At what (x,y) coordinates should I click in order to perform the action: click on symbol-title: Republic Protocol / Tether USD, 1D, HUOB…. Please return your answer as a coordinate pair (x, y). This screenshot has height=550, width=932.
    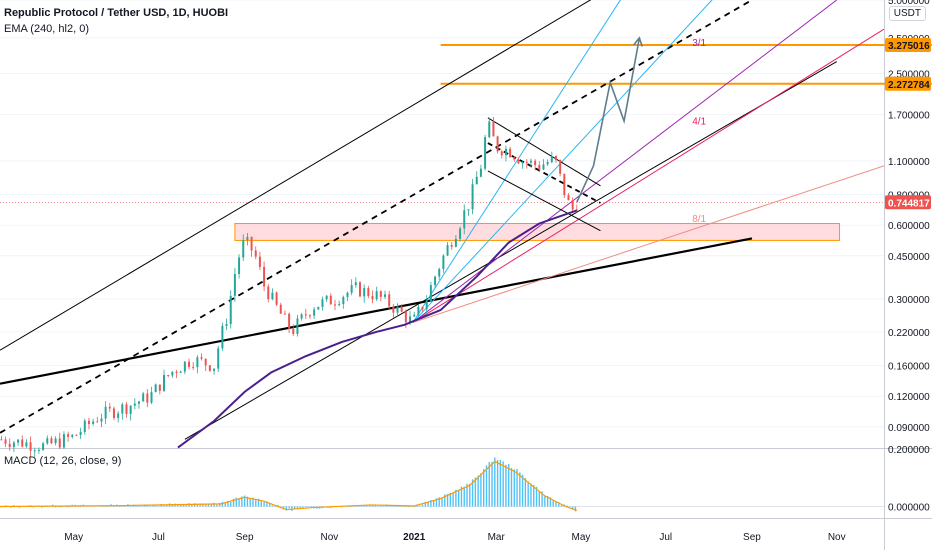
    Looking at the image, I should click on (116, 13).